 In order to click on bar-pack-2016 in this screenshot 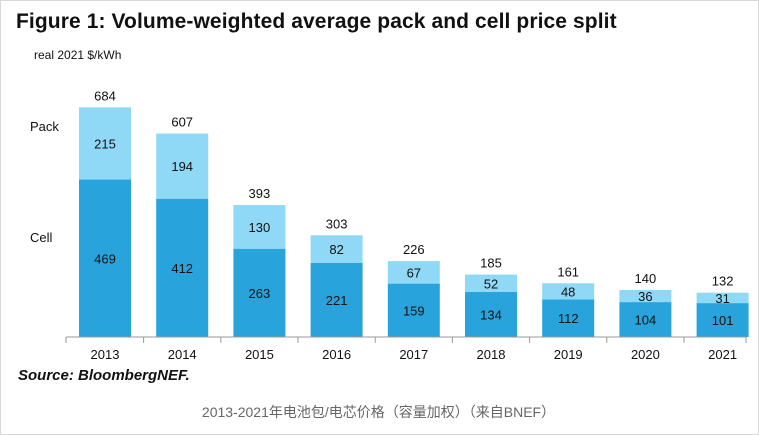, I will do `click(336, 249)`.